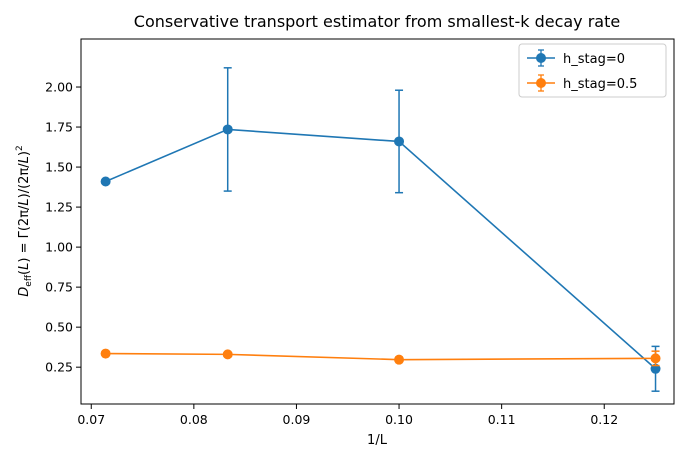 Image resolution: width=680 pixels, height=458 pixels. What do you see at coordinates (194, 419) in the screenshot?
I see `x-tick-label: 0.08` at bounding box center [194, 419].